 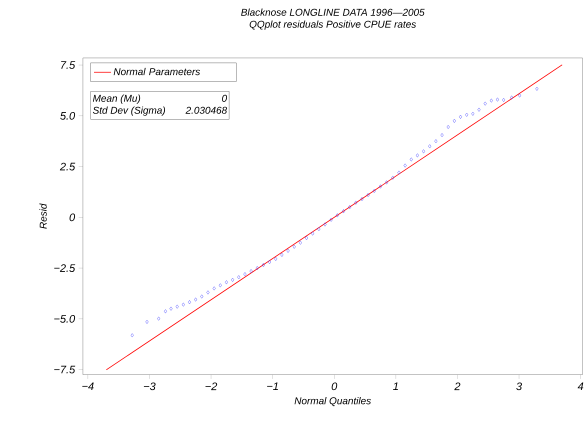 I want to click on y-tick-label: 5.0, so click(x=68, y=116).